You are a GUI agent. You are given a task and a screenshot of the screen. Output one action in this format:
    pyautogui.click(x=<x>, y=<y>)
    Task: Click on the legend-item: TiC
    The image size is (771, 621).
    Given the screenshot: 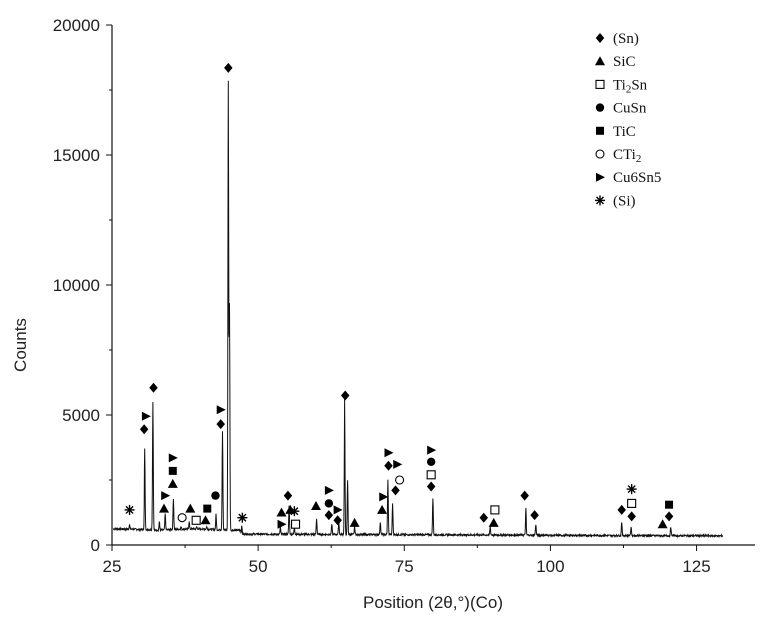 What is the action you would take?
    pyautogui.click(x=616, y=132)
    